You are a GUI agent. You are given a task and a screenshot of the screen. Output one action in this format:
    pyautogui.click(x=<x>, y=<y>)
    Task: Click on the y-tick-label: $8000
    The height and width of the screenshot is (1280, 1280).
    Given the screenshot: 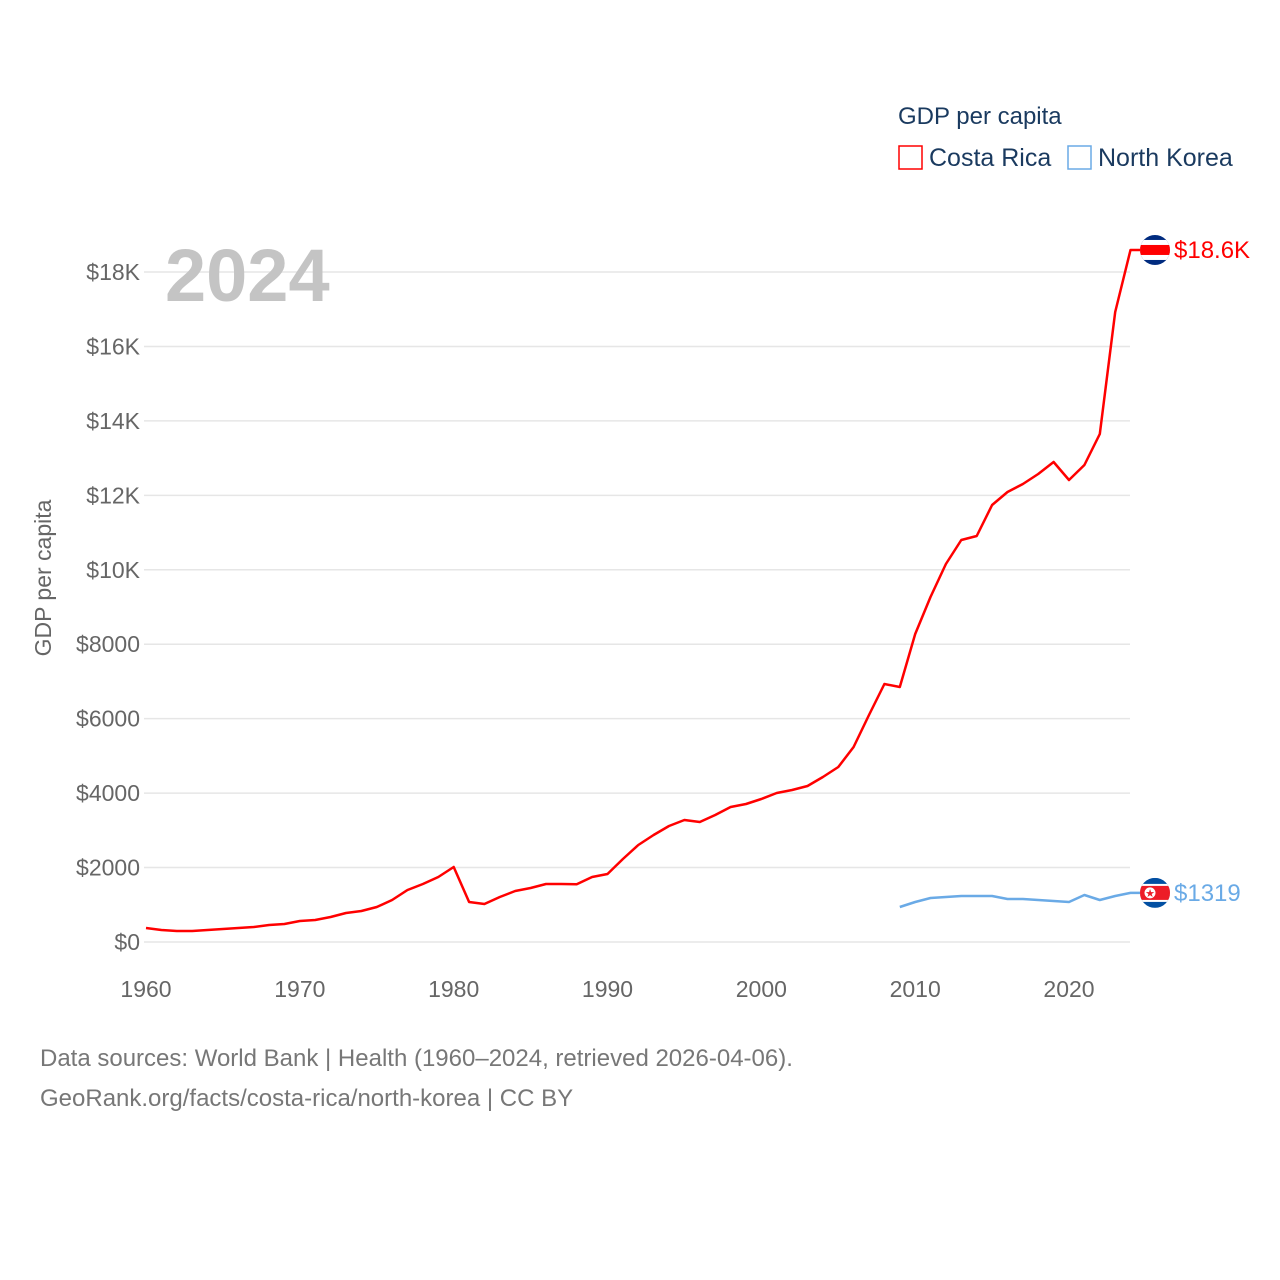 What is the action you would take?
    pyautogui.click(x=108, y=644)
    